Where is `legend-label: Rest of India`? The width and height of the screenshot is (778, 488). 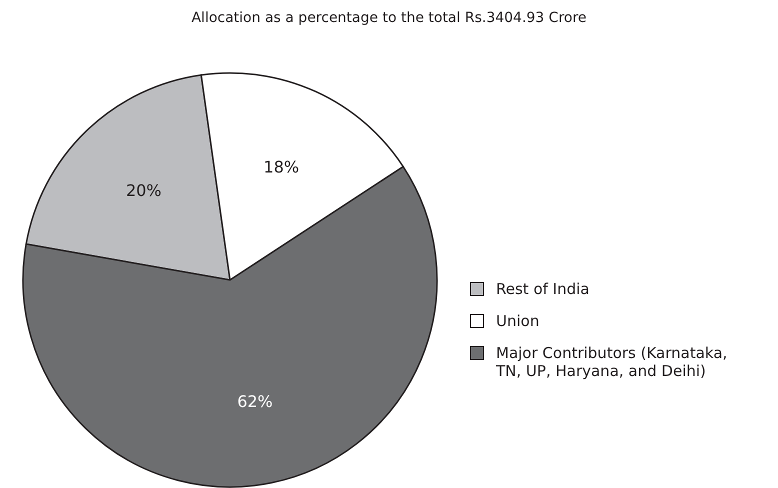
legend-label: Rest of India is located at coordinates (543, 289).